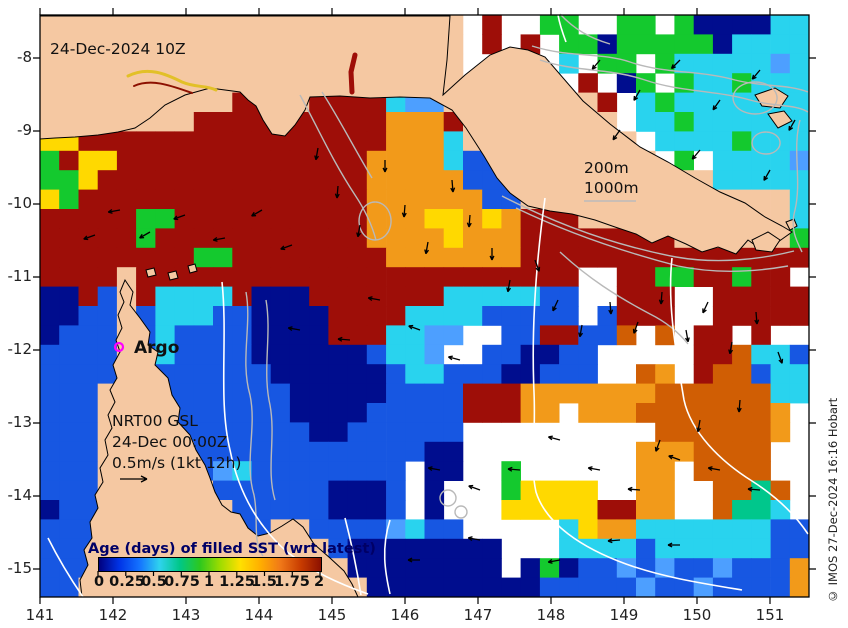  I want to click on date-label: 24-Dec-2024 10Z, so click(118, 49).